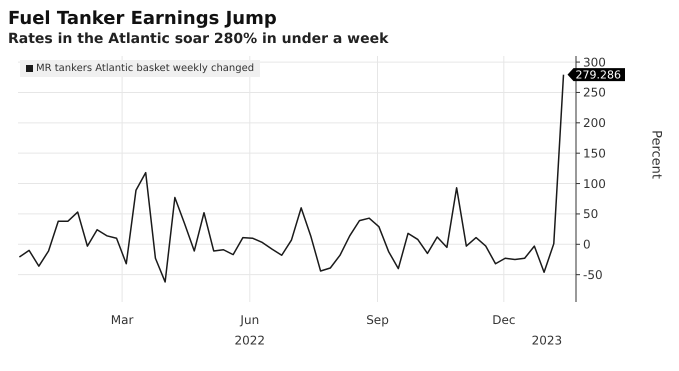  I want to click on y-tick-label: 100, so click(594, 183).